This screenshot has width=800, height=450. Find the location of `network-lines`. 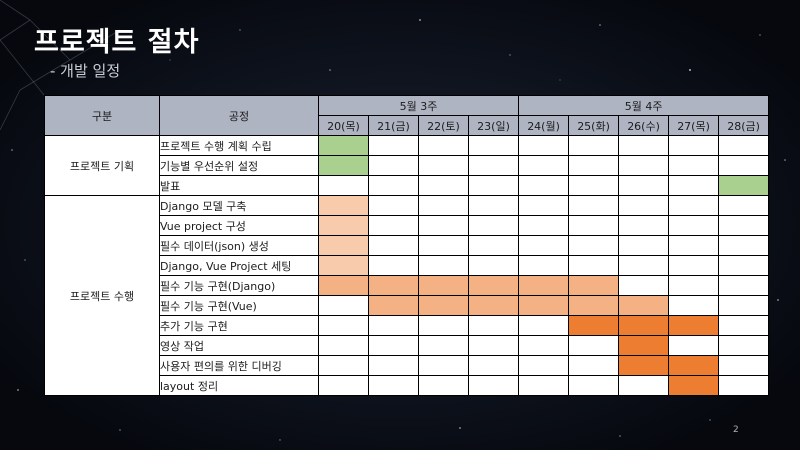

network-lines is located at coordinates (60, 65).